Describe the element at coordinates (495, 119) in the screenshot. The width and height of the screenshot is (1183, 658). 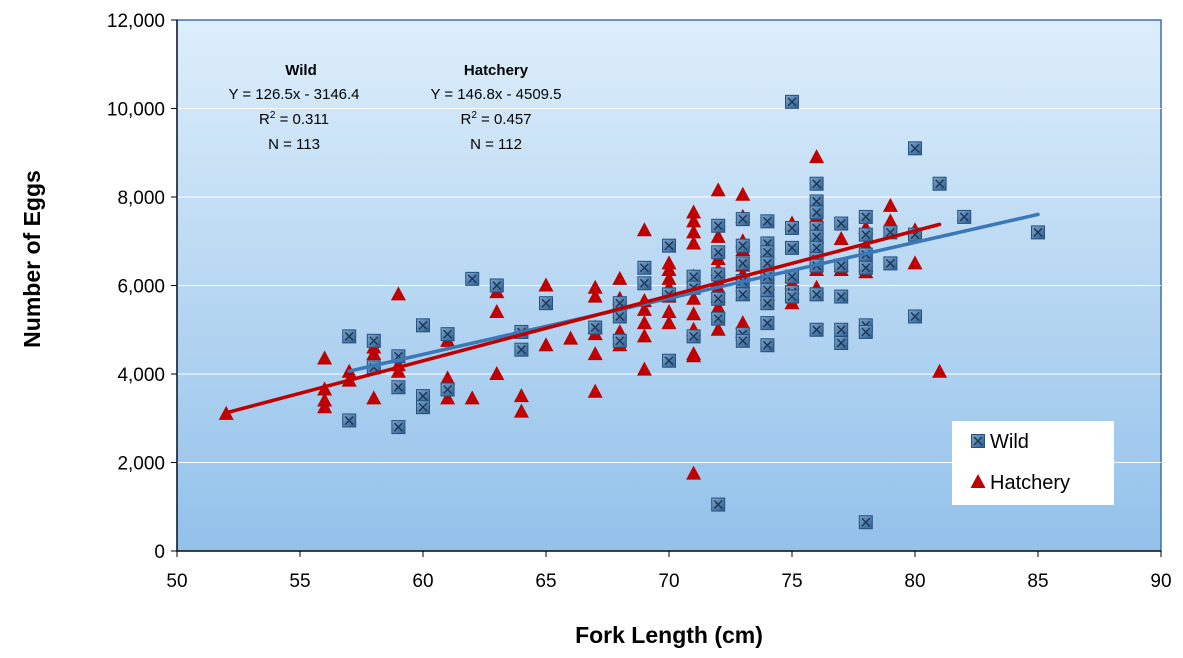
I see `hatchery-annotation-r2: R2 = 0.457` at that location.